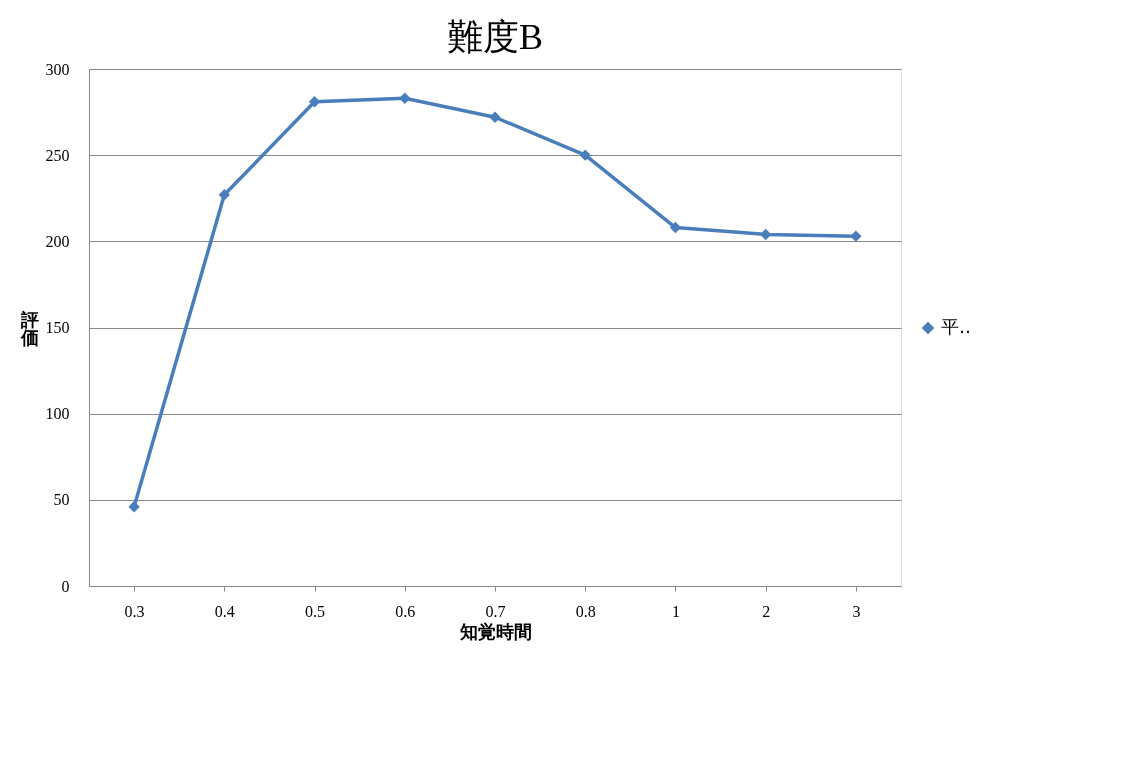 The width and height of the screenshot is (1129, 767). What do you see at coordinates (405, 611) in the screenshot?
I see `x-tick-label: 0.6` at bounding box center [405, 611].